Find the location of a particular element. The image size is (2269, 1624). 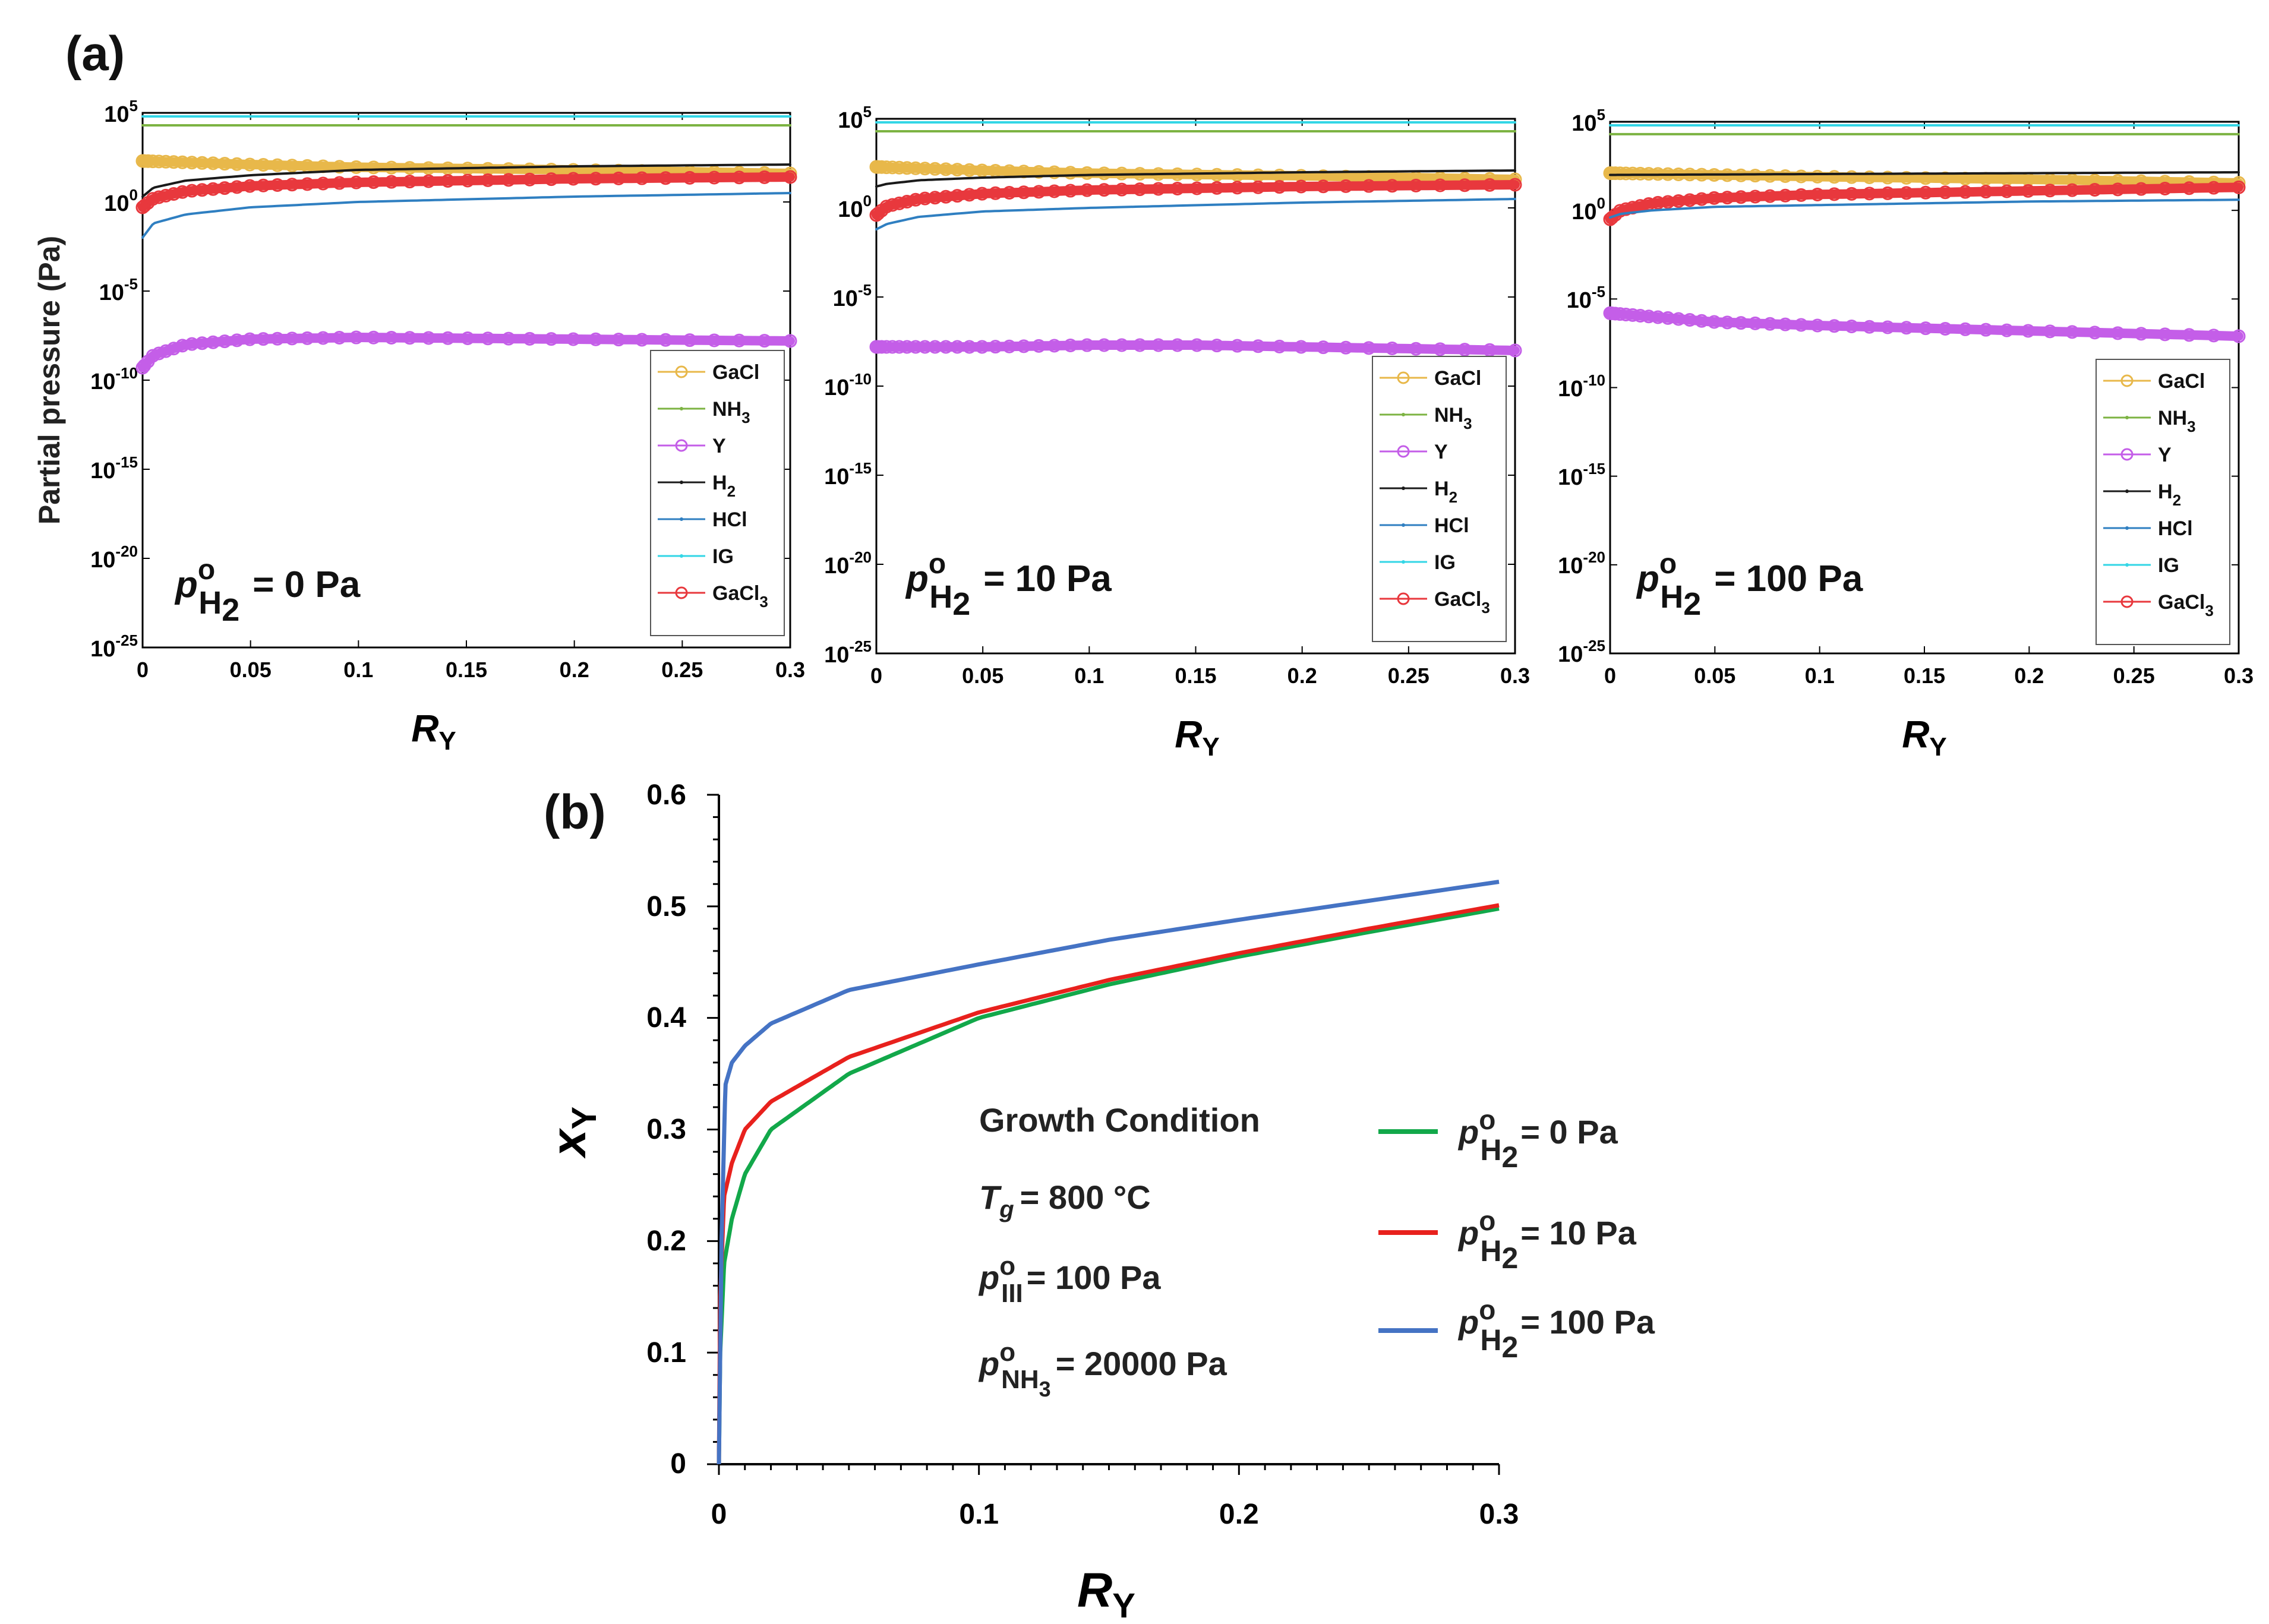

y-tick-label: 10⁻¹⁵ is located at coordinates (848, 474).